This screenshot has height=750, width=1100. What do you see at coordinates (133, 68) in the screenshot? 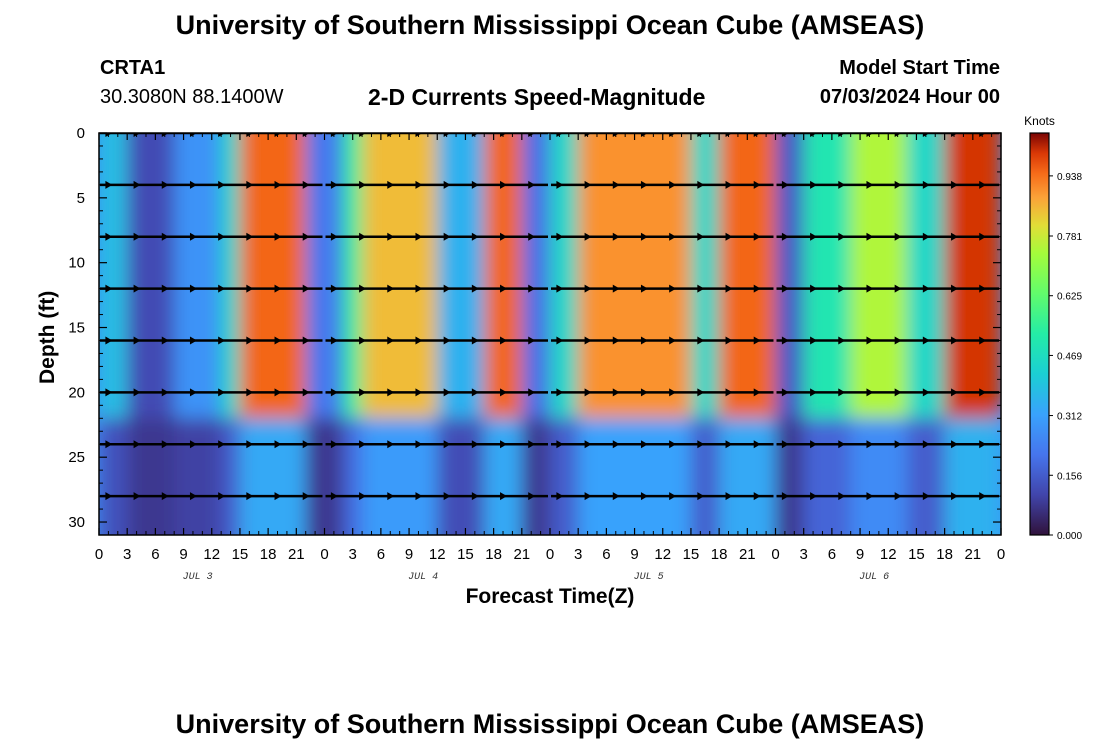
I see `station-id: CRTA1` at bounding box center [133, 68].